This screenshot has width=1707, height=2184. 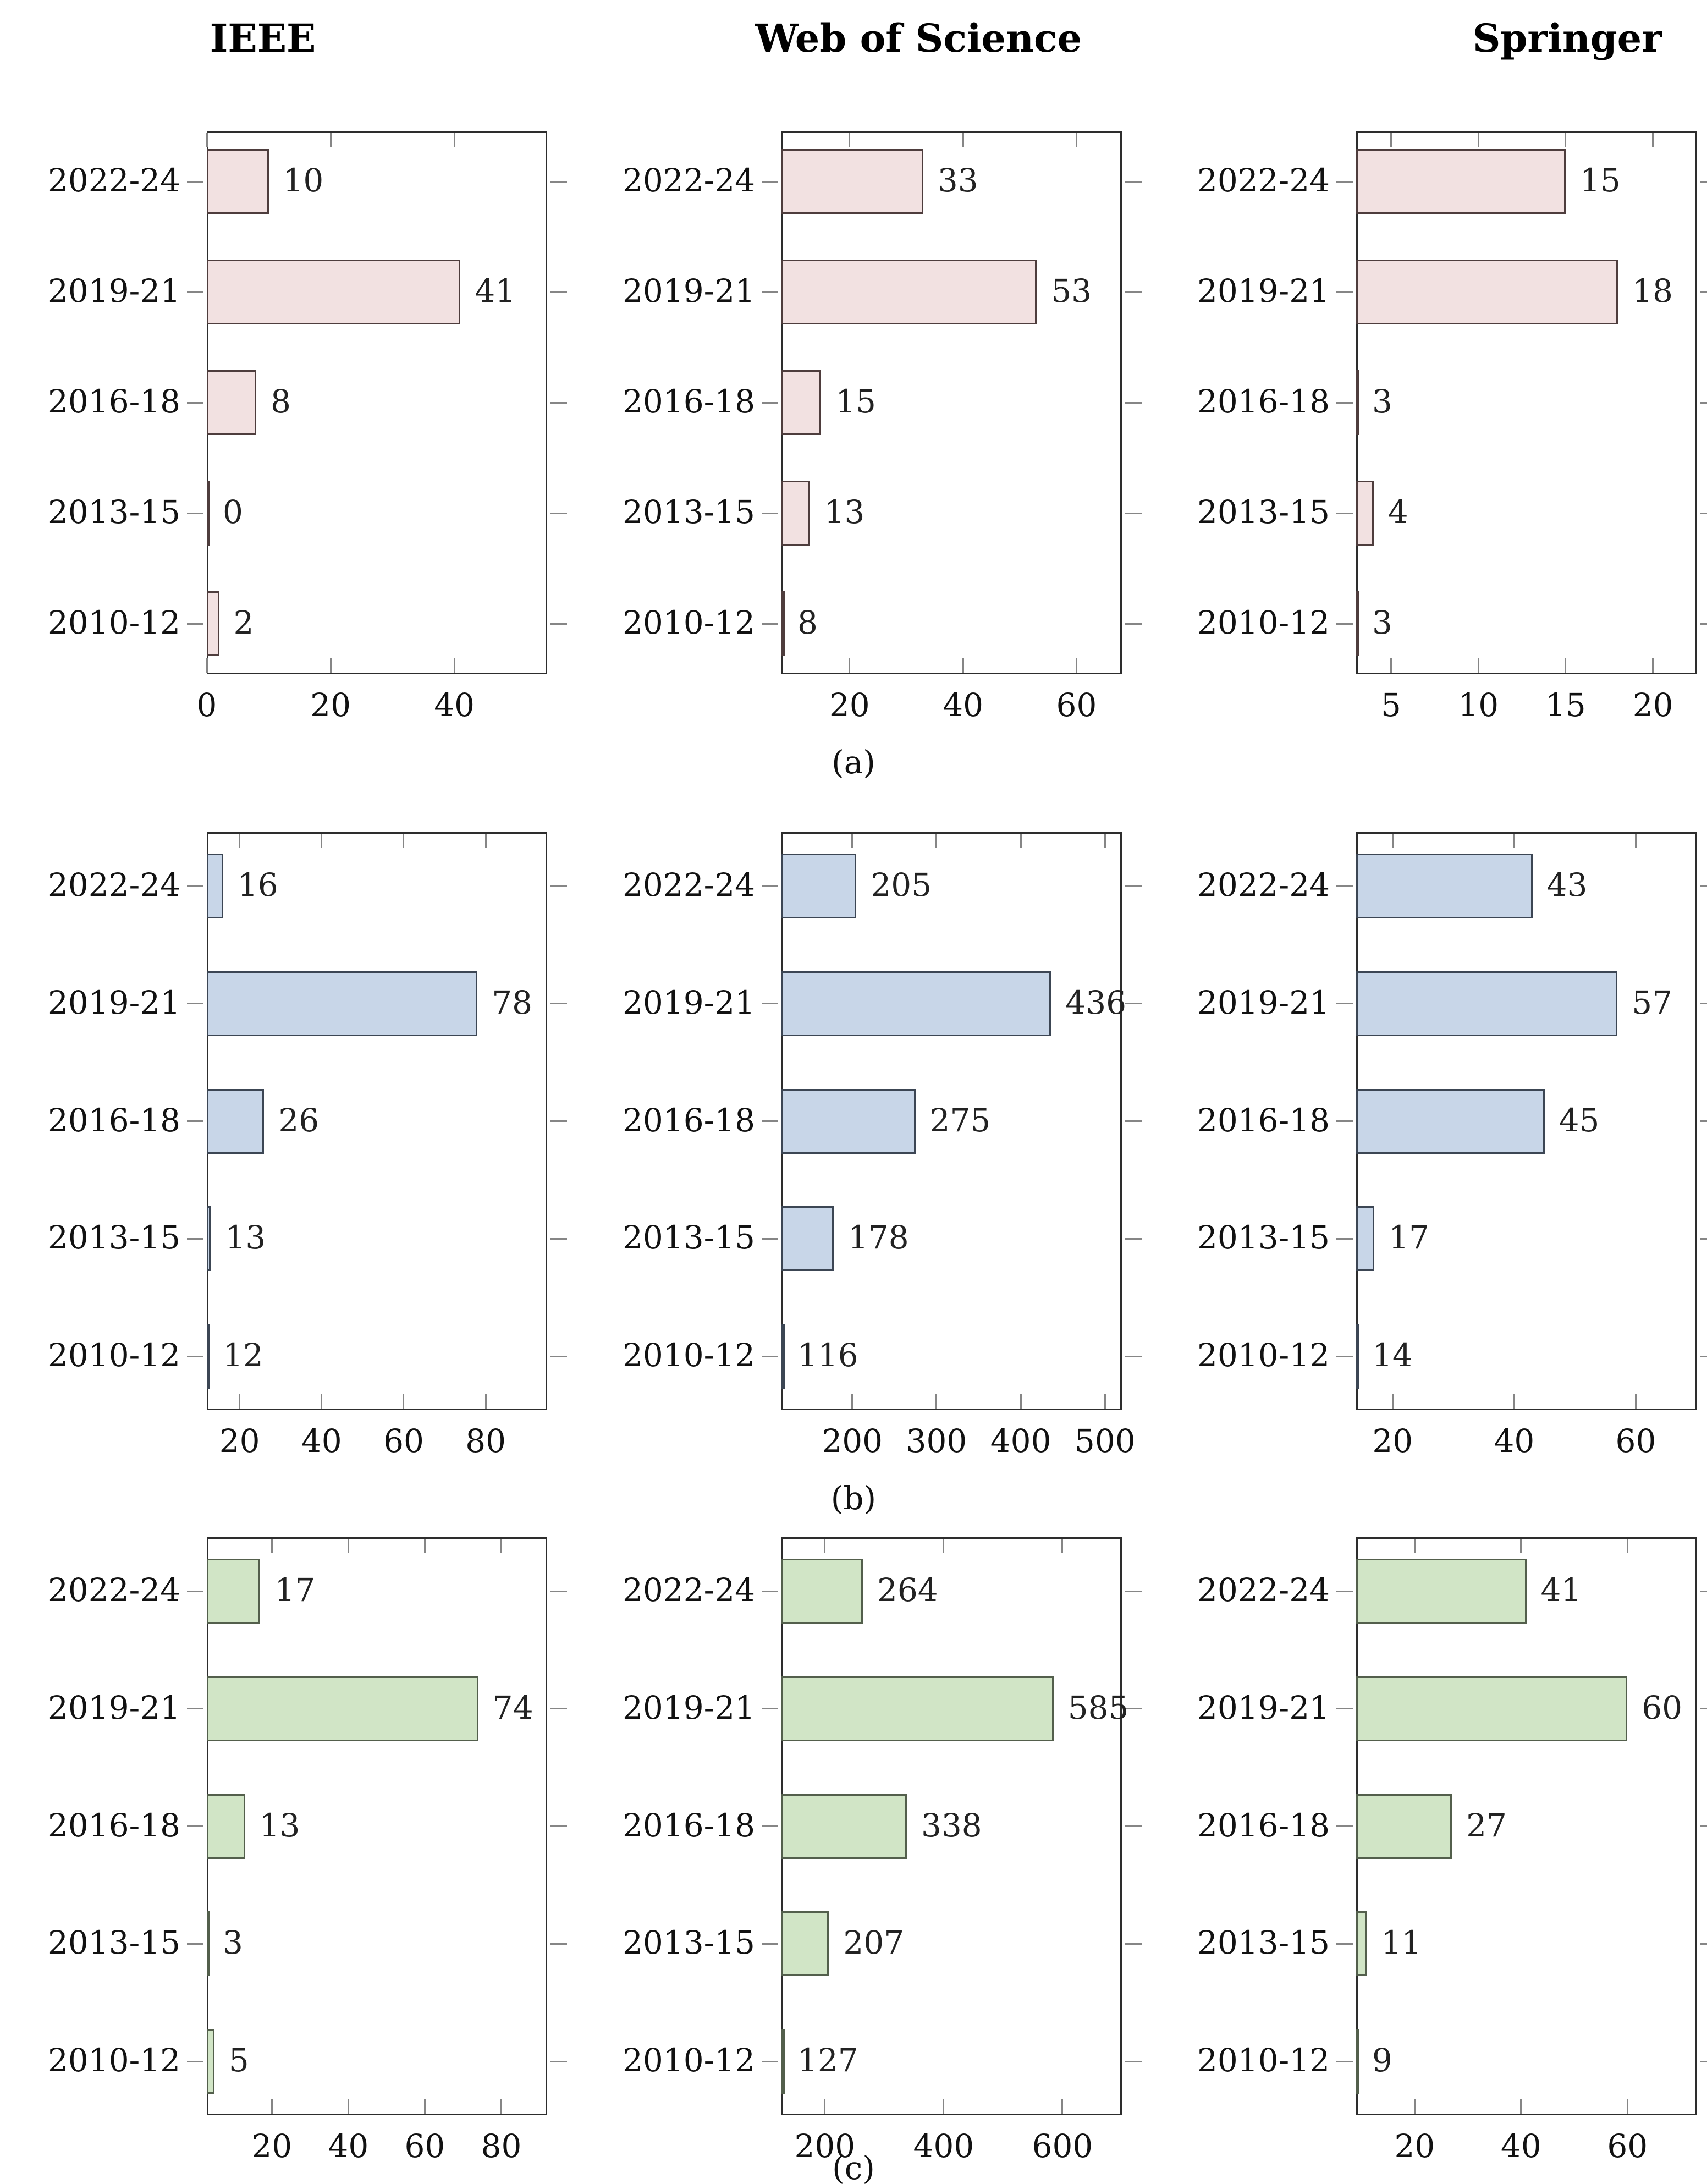 I want to click on bar-value-label: 60, so click(x=1663, y=1707).